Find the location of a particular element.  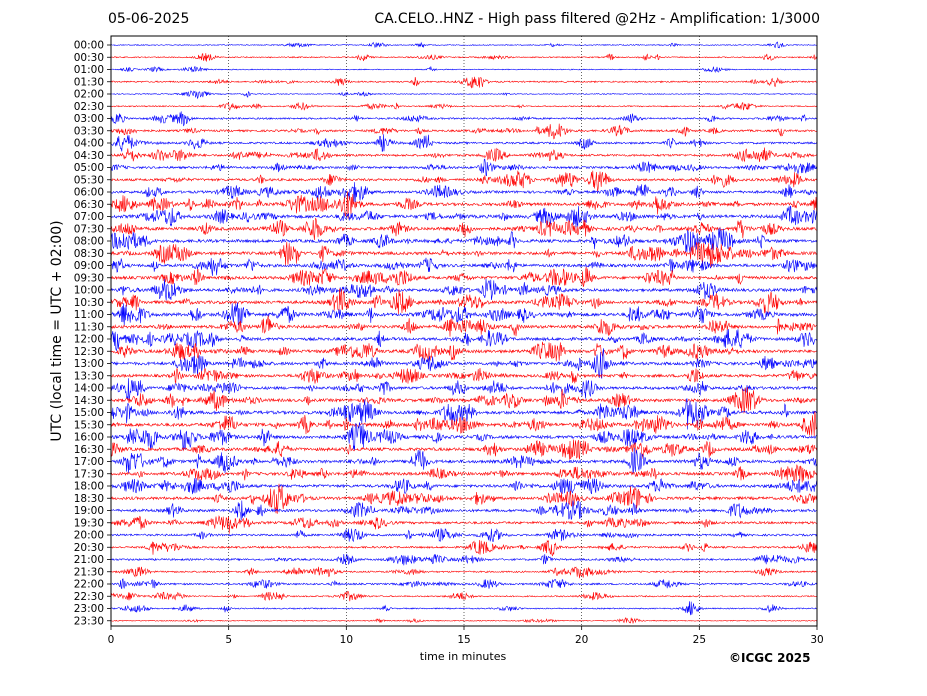

y-tick-label: 12:30 is located at coordinates (89, 352).